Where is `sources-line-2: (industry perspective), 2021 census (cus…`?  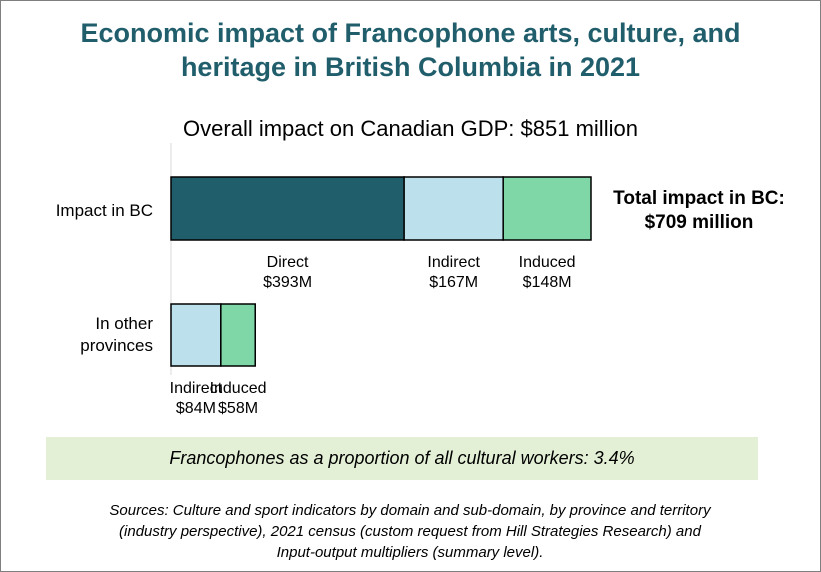
sources-line-2: (industry perspective), 2021 census (cus… is located at coordinates (410, 531).